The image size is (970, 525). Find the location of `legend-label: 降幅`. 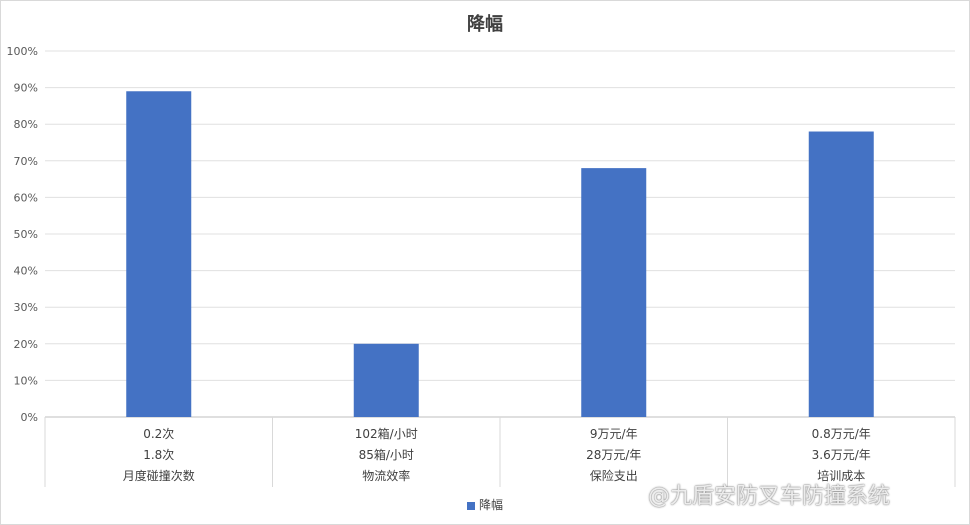

legend-label: 降幅 is located at coordinates (490, 505).